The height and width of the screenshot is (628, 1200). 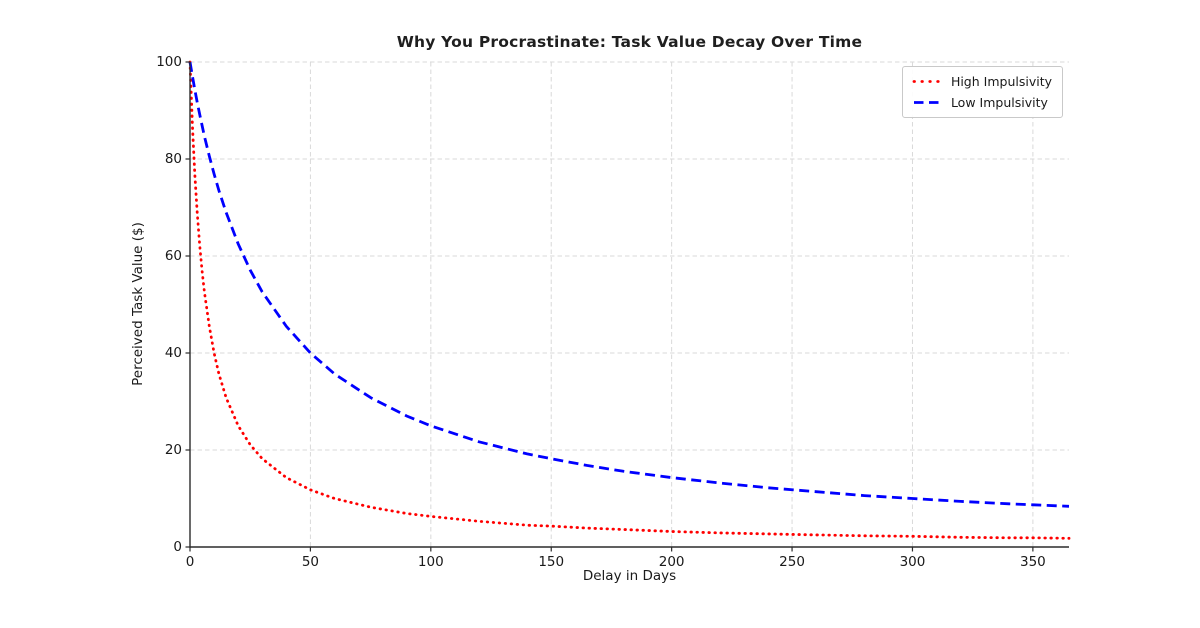 I want to click on legend-item-high-impulsivity: High Impulsivity, so click(x=981, y=81).